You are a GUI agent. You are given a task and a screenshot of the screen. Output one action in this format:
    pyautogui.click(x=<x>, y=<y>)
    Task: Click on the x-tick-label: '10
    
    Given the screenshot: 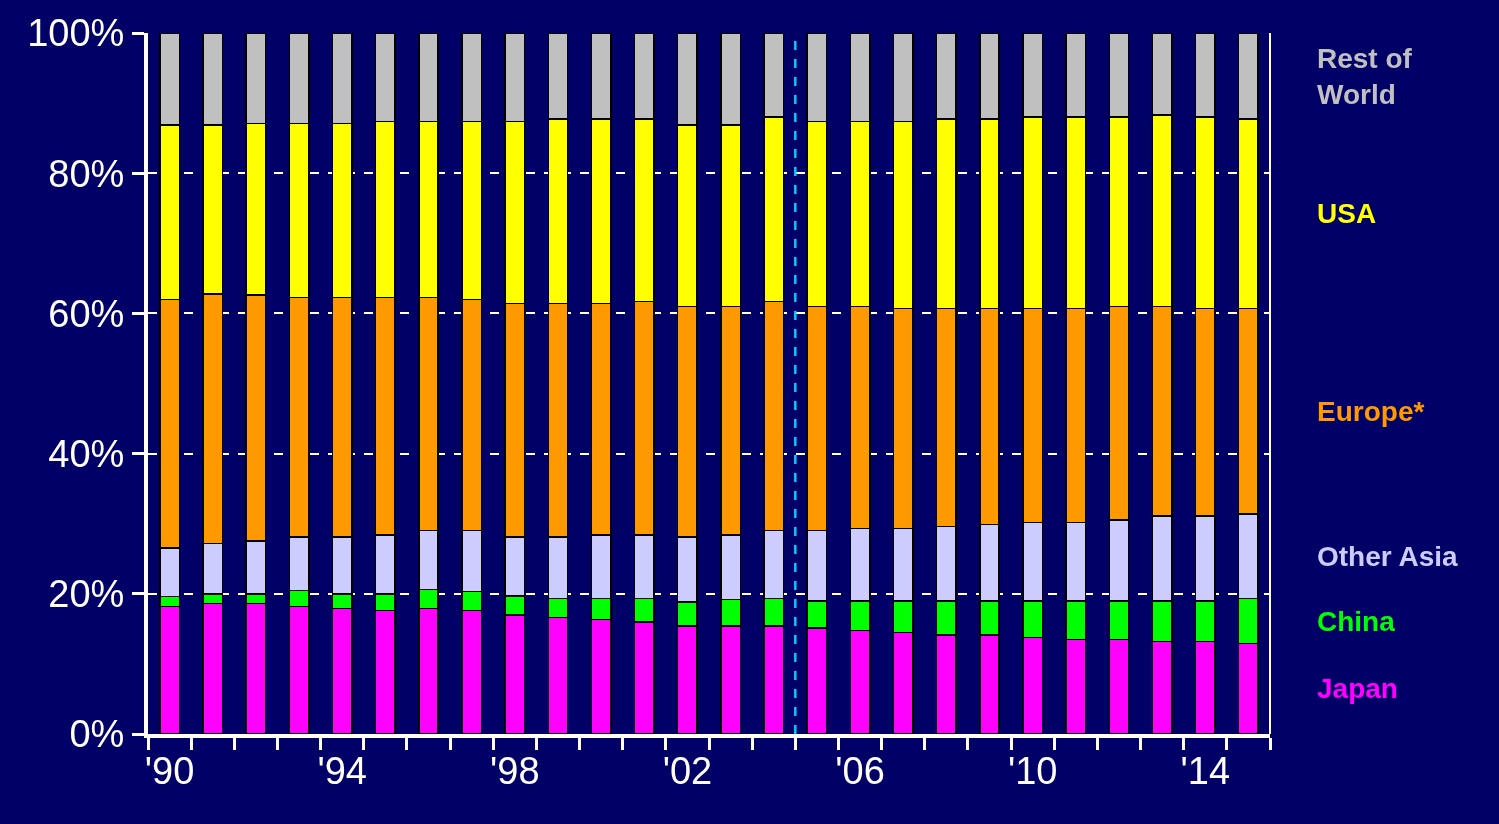 What is the action you would take?
    pyautogui.click(x=1032, y=770)
    